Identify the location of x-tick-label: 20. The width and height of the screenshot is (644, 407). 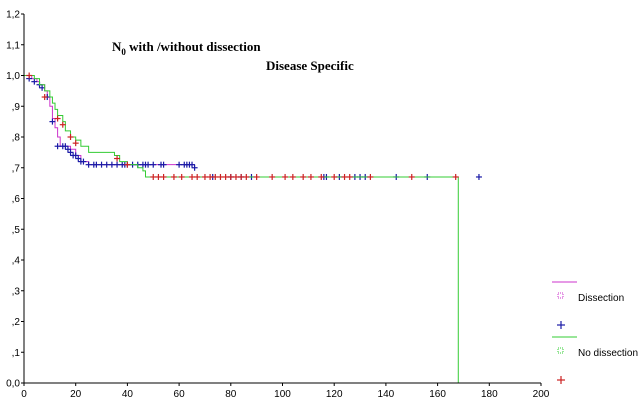
(76, 394).